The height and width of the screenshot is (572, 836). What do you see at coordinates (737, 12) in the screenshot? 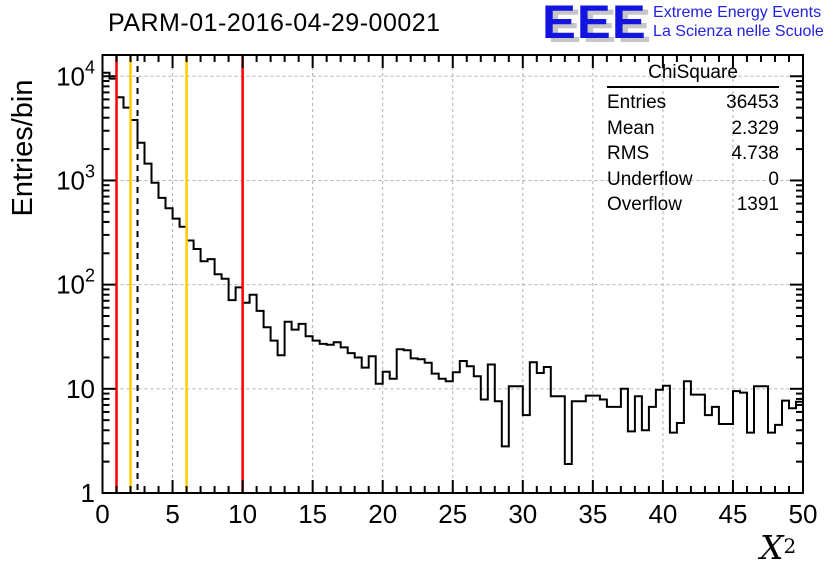
I see `eee-logo-line1: Extreme Energy Events` at bounding box center [737, 12].